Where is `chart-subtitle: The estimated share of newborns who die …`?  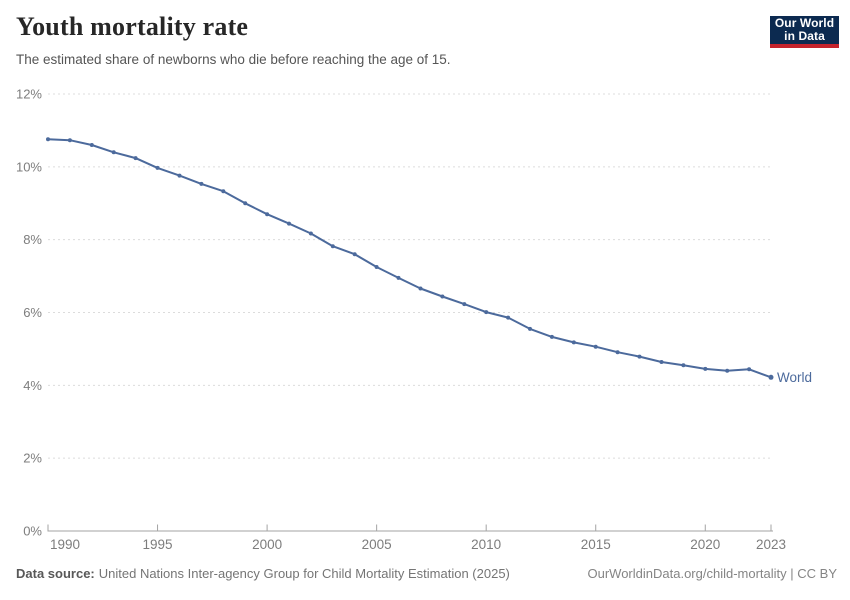 chart-subtitle: The estimated share of newborns who die … is located at coordinates (233, 59).